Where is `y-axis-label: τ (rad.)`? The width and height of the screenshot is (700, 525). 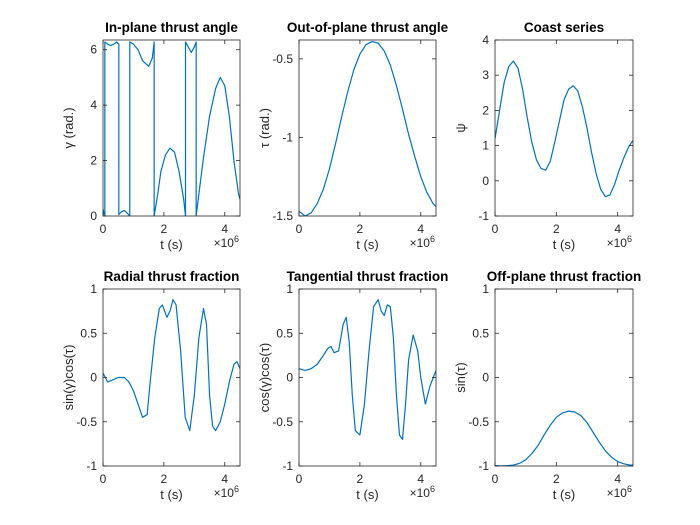 y-axis-label: τ (rad.) is located at coordinates (264, 128).